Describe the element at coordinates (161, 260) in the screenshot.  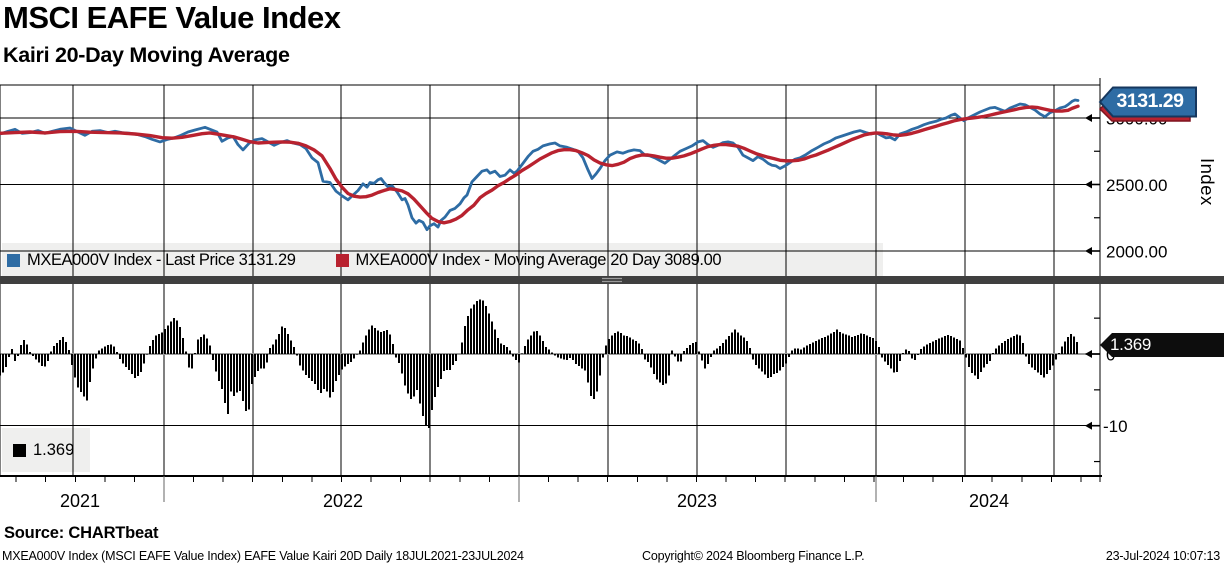
I see `legend-label-last-price: MXEA000V Index - Last Price 3131.29` at that location.